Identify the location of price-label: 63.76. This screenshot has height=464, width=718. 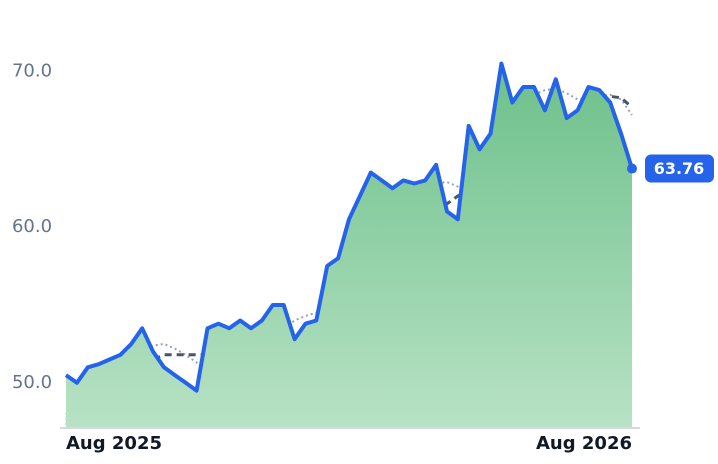
(679, 168).